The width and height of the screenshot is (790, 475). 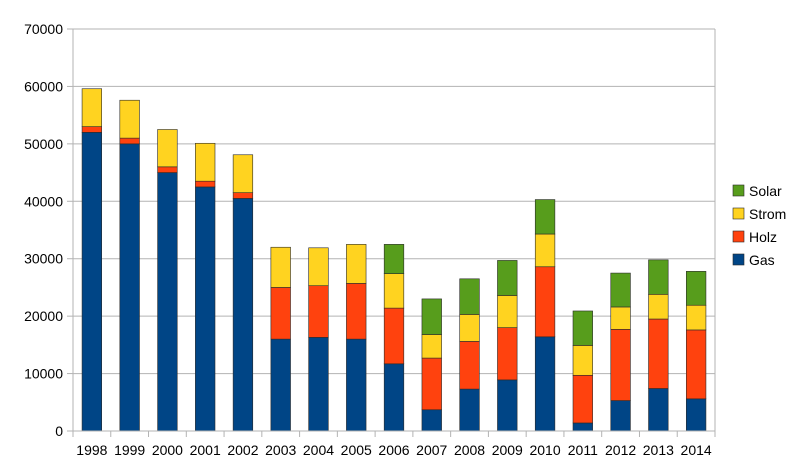 What do you see at coordinates (167, 302) in the screenshot?
I see `bar-segment-gas-2000` at bounding box center [167, 302].